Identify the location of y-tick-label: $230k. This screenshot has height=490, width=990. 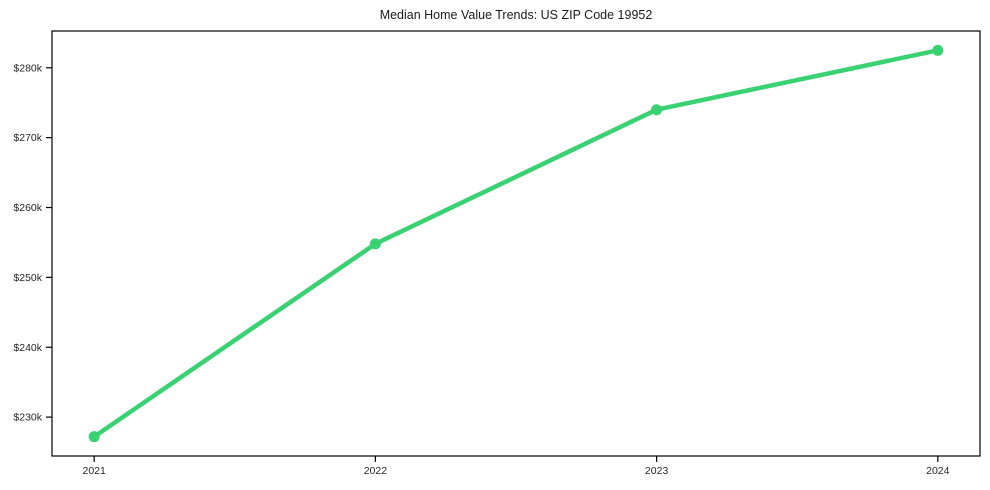
(27, 418).